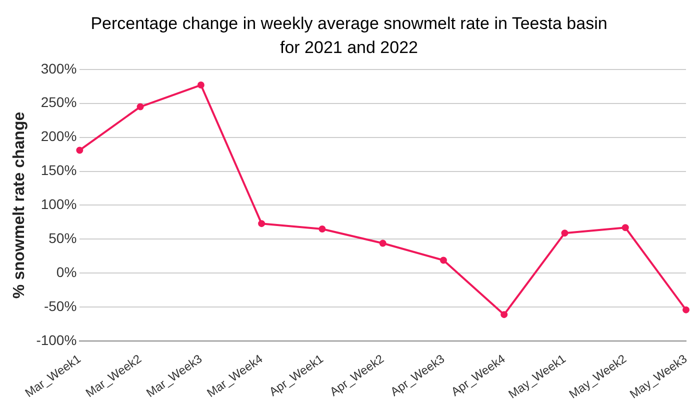  I want to click on y-tick-label: 0%, so click(66, 272).